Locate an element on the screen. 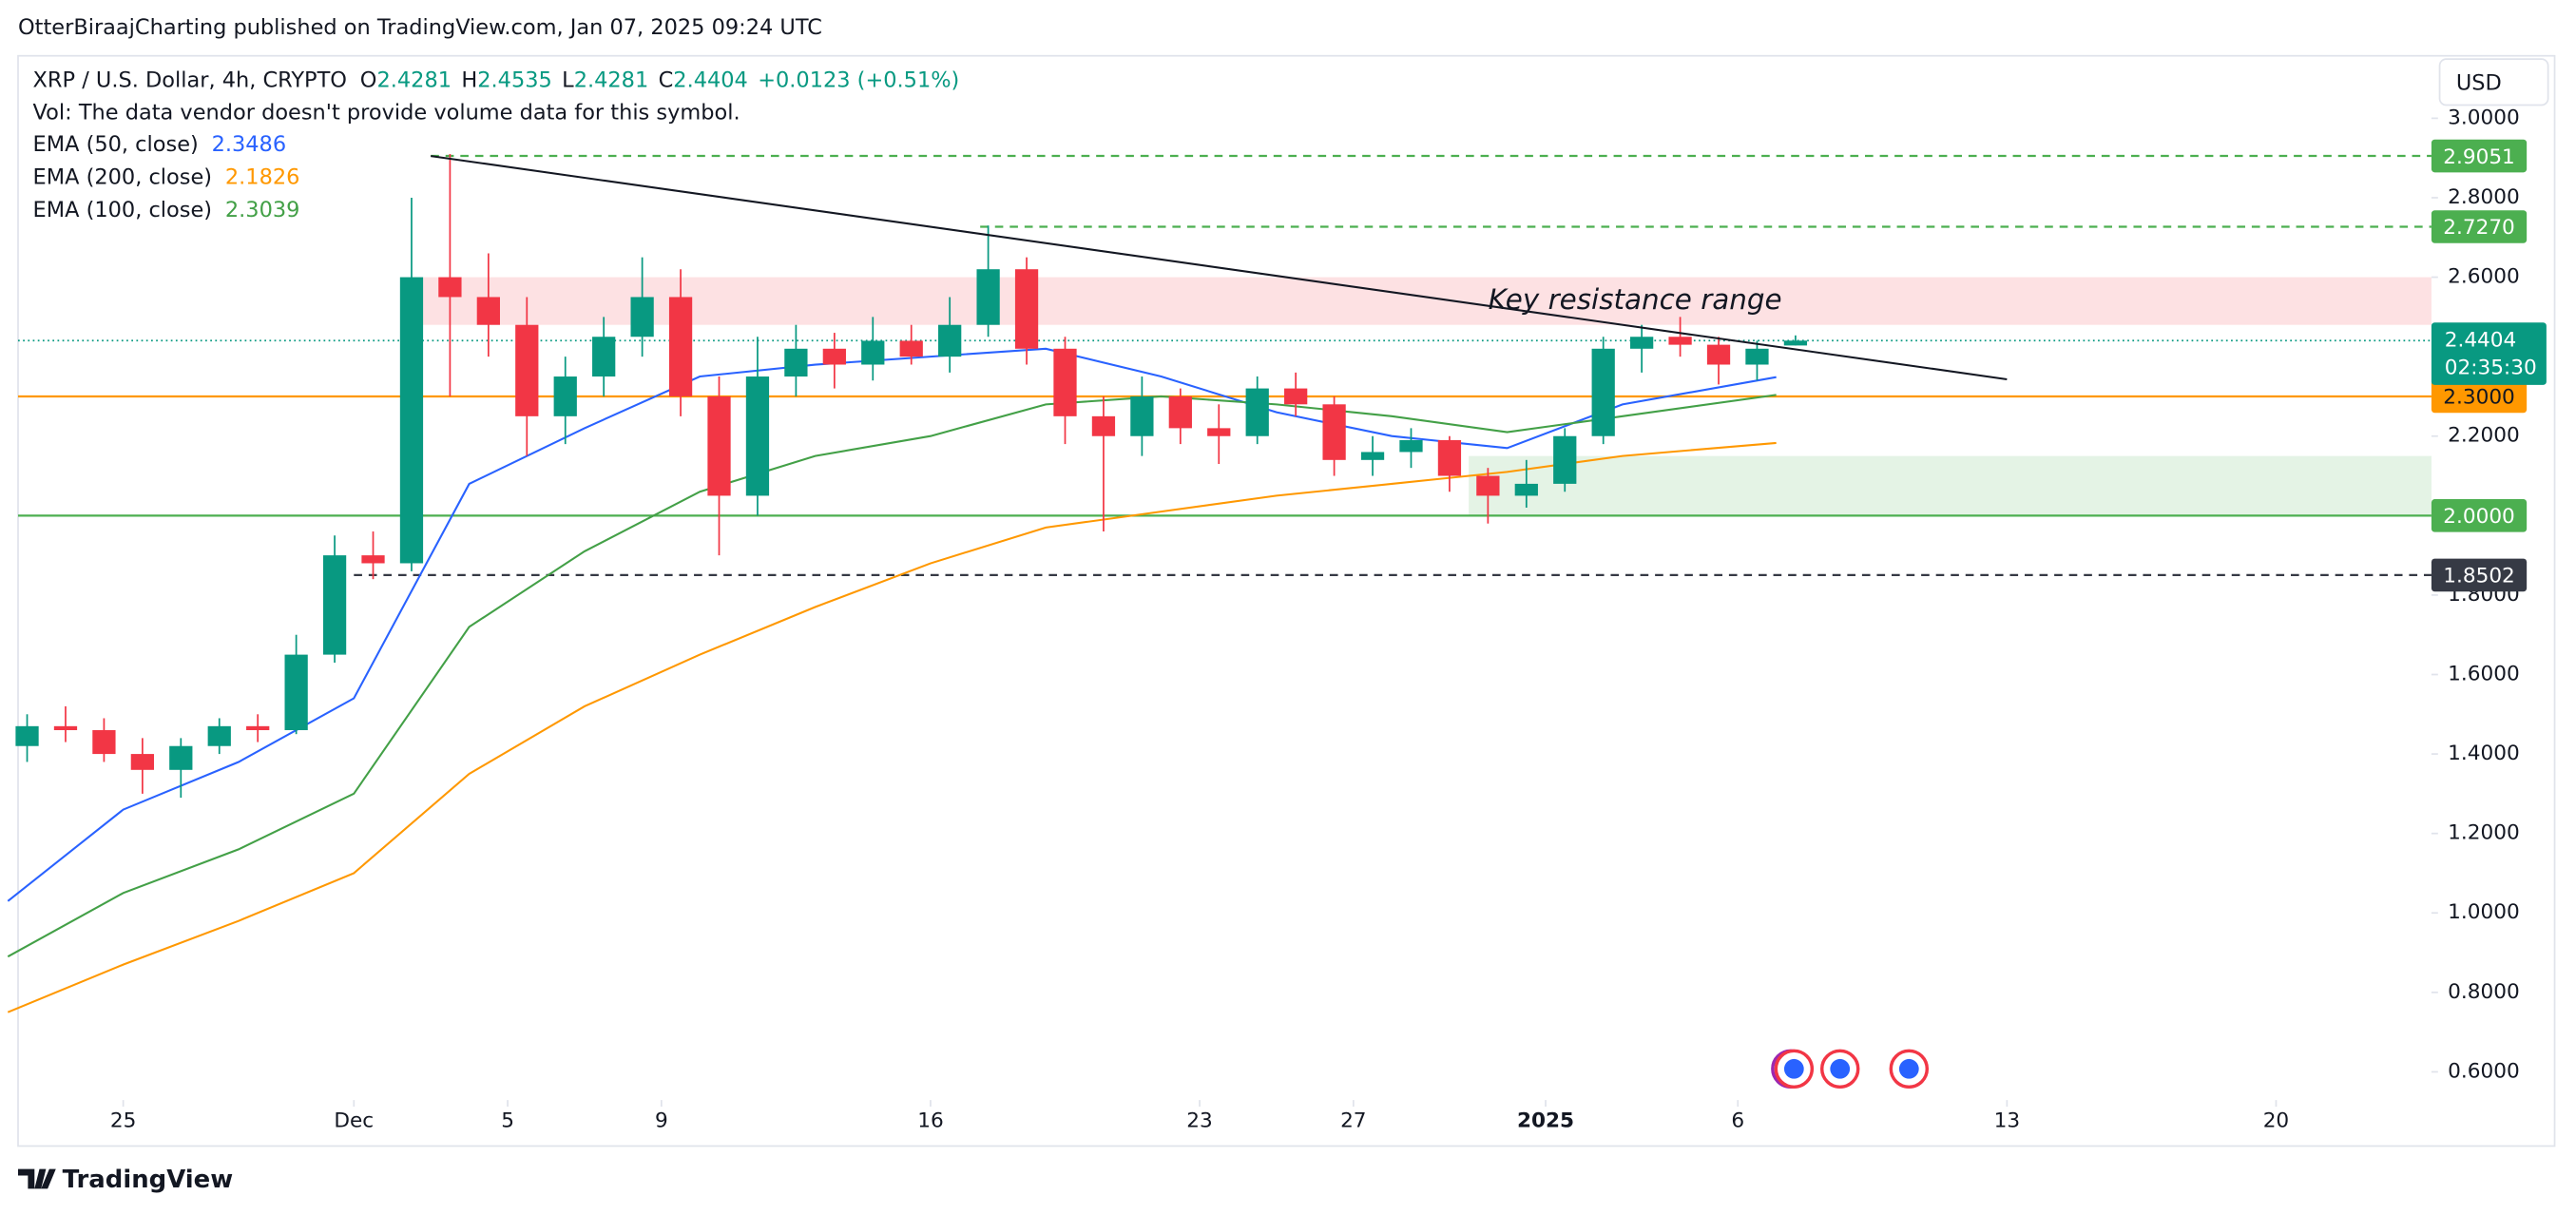 The height and width of the screenshot is (1215, 2576). currency-button is located at coordinates (2494, 82).